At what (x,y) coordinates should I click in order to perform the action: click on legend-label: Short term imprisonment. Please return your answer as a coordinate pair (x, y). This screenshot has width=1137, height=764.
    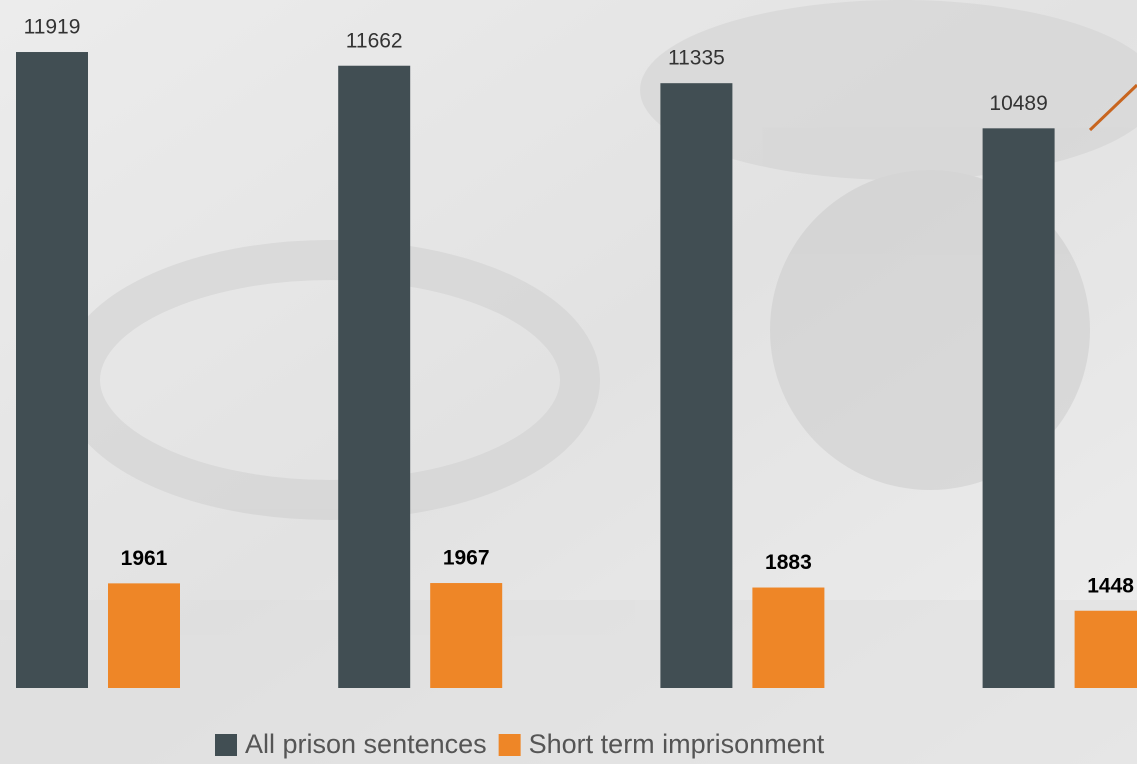
    Looking at the image, I should click on (677, 744).